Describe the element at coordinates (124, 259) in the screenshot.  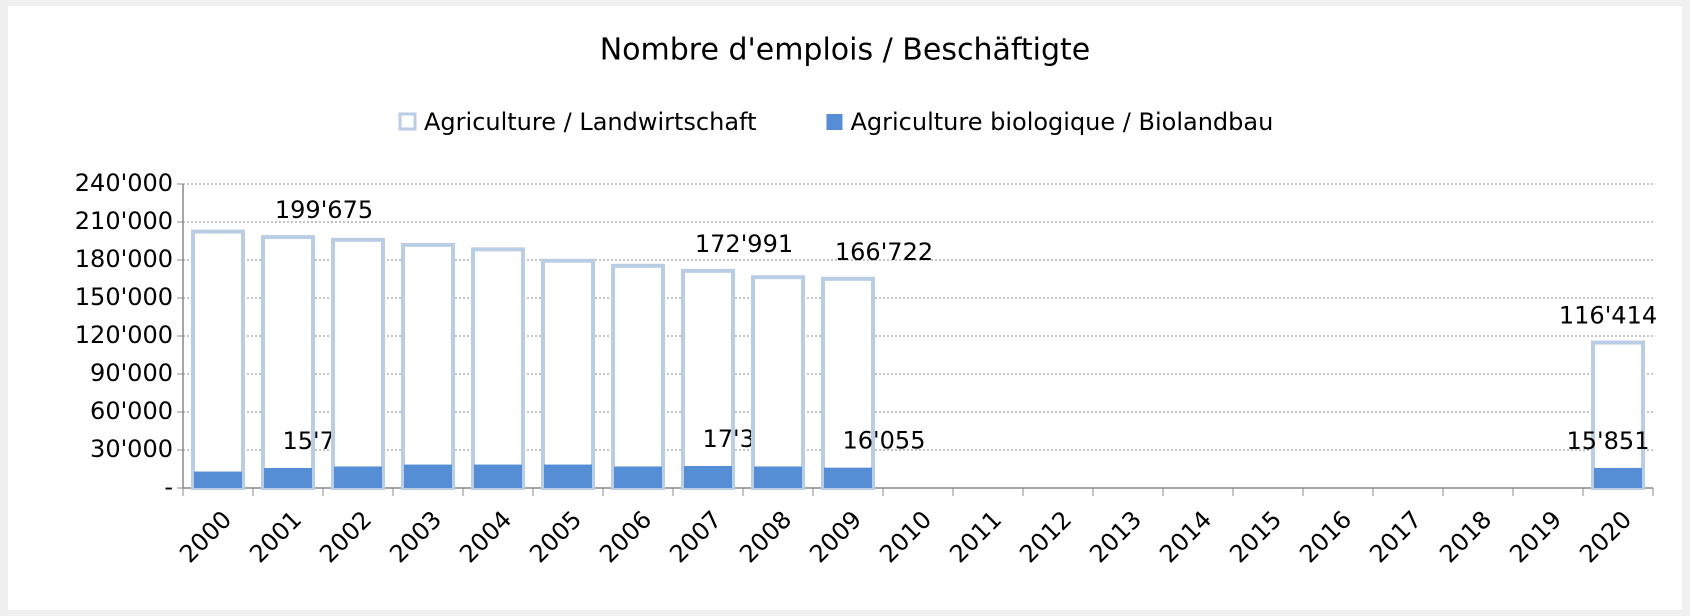
I see `y-tick-label: 180'000` at that location.